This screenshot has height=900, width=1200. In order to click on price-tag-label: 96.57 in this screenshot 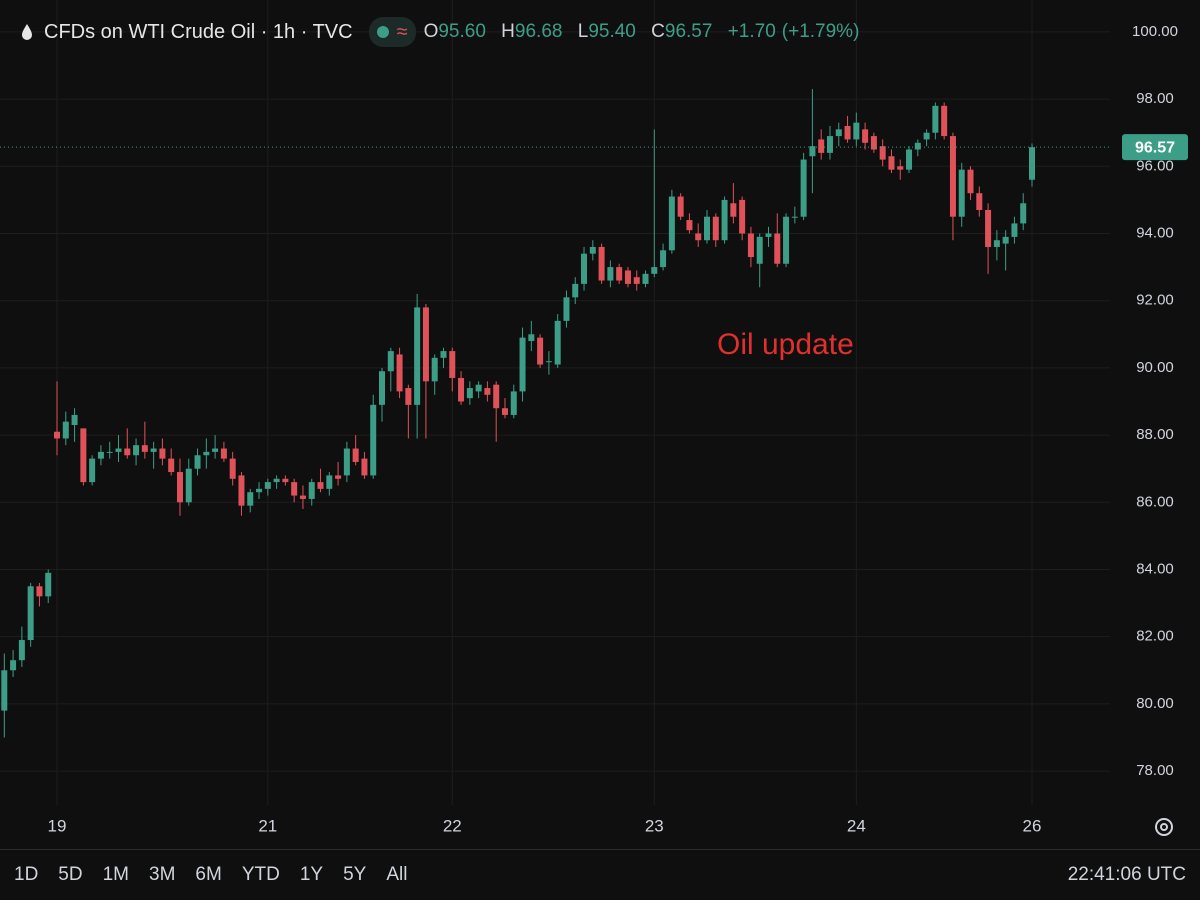, I will do `click(1155, 147)`.